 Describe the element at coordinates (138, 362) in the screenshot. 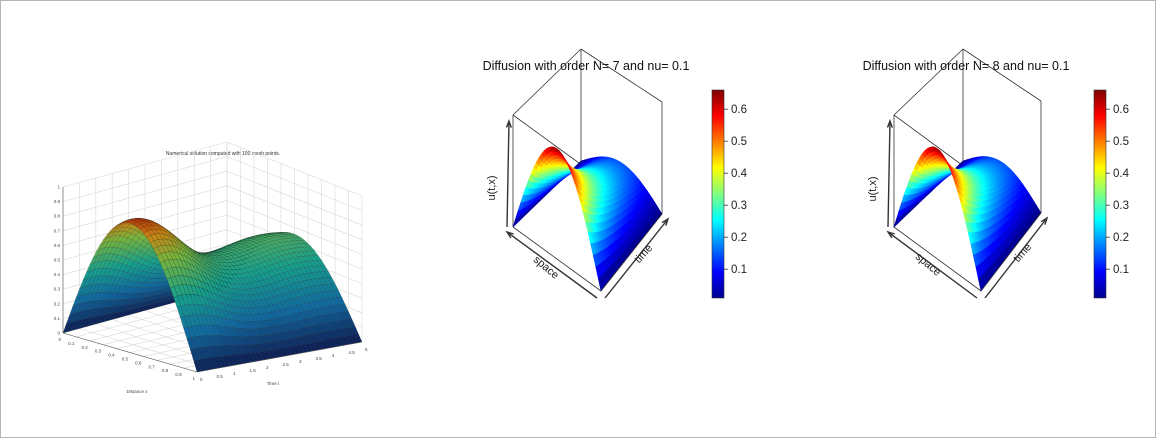

I see `x-tick-label: 0.6` at that location.